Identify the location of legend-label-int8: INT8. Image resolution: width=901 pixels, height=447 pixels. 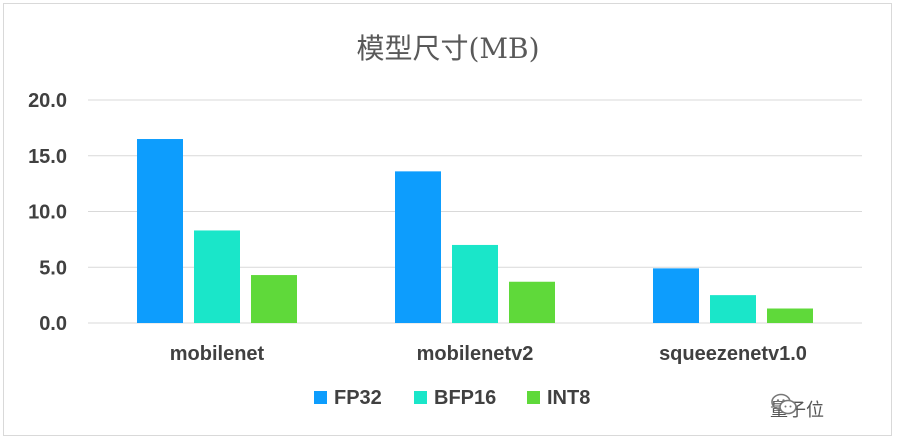
(568, 398).